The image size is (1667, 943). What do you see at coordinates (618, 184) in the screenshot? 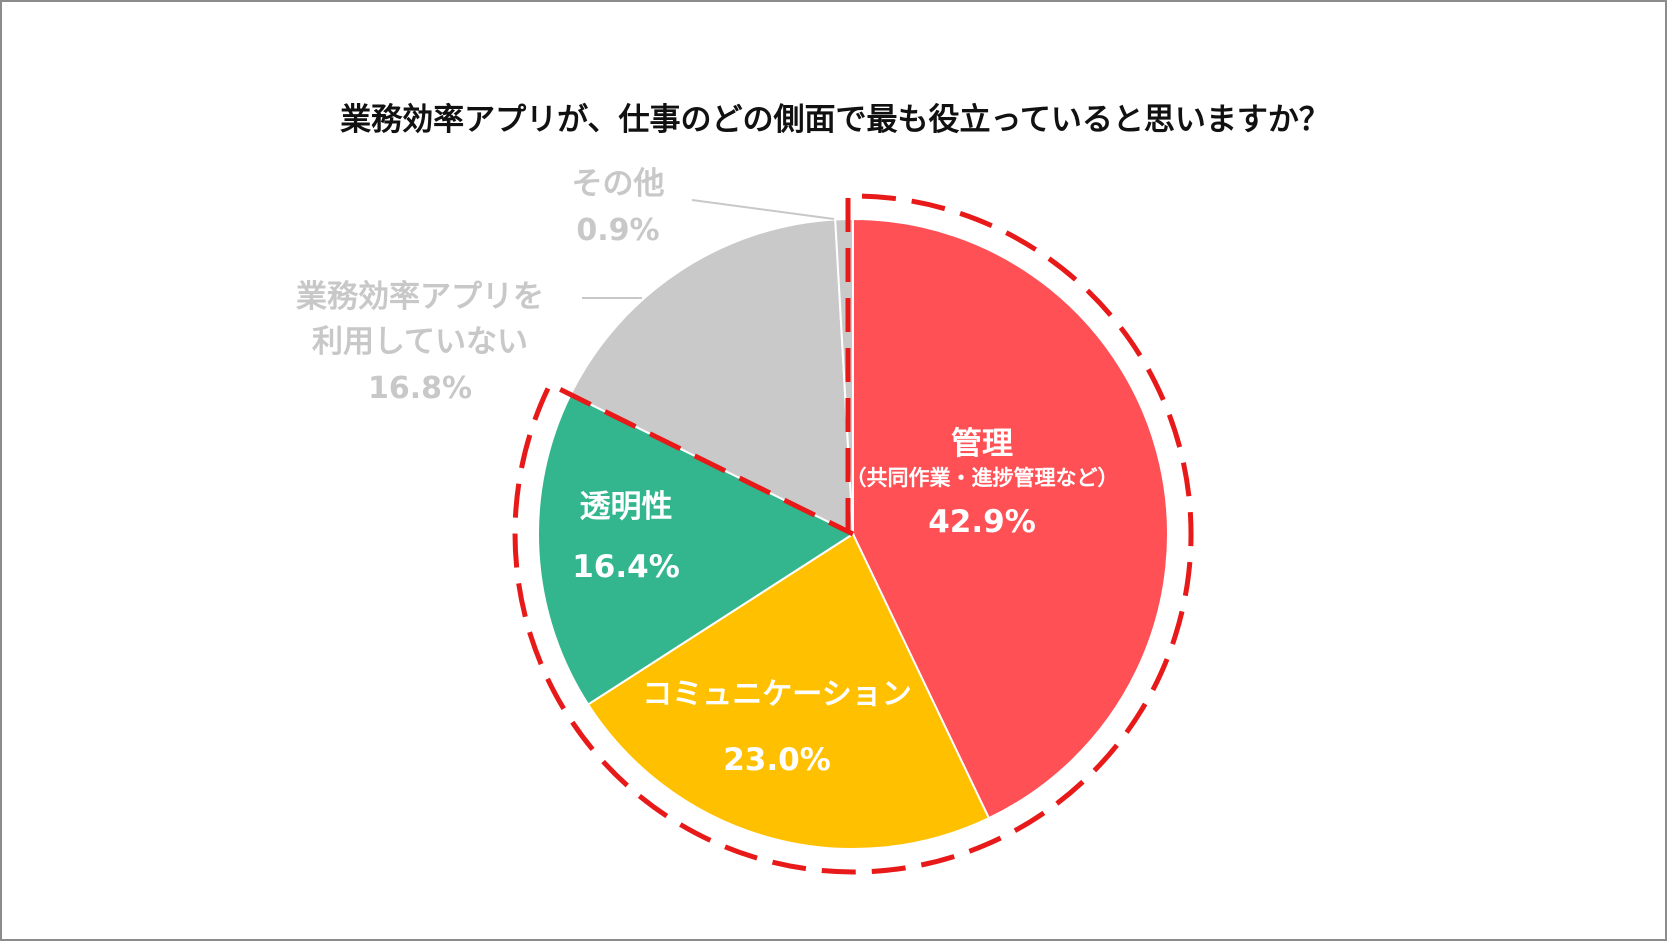
I see `slice-label-other: その他` at bounding box center [618, 184].